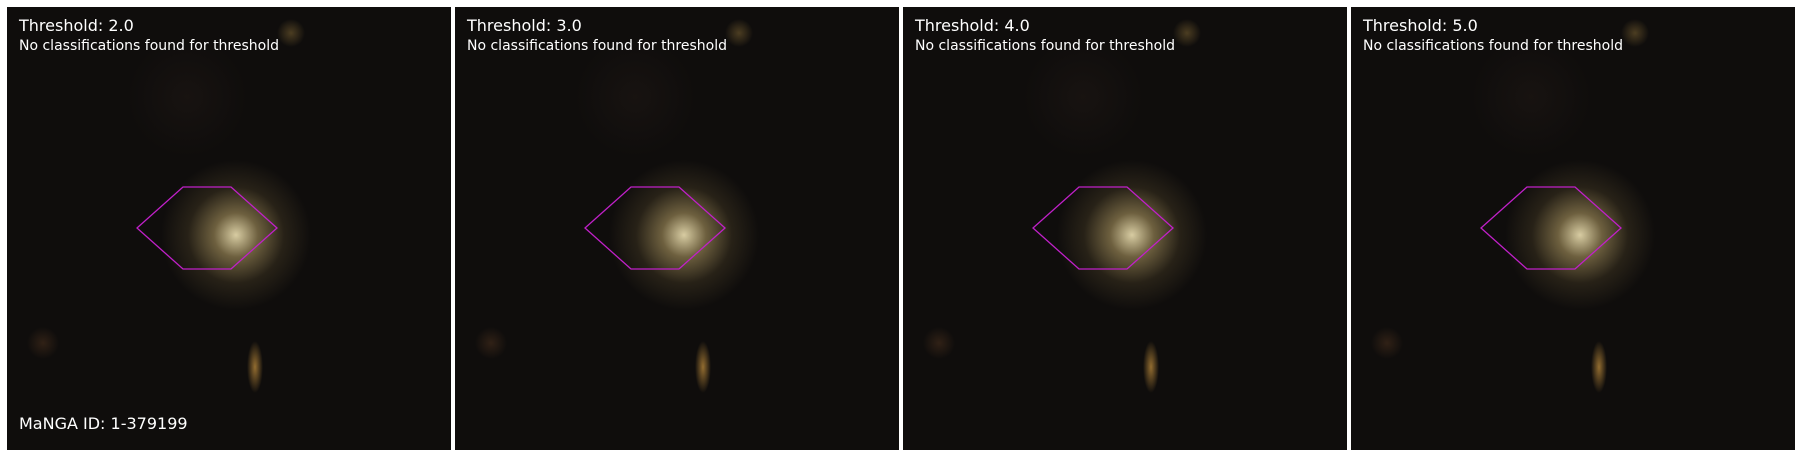 The height and width of the screenshot is (457, 1800). I want to click on manga-id-label: MaNGA ID: 1-379199, so click(103, 423).